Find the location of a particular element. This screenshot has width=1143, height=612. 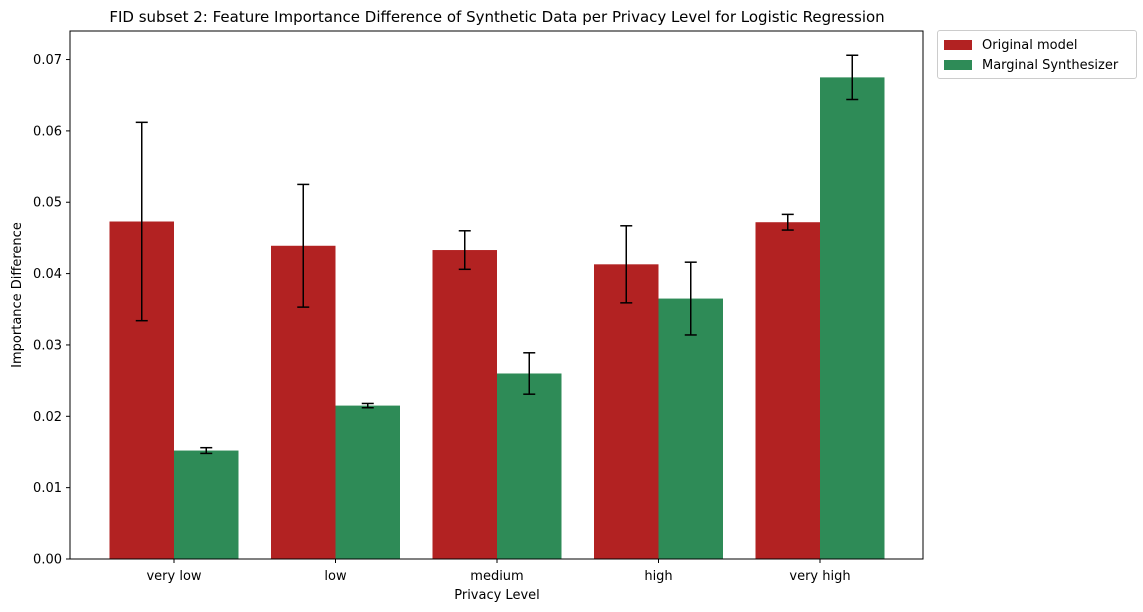

y-axis: 0.00 0.01 0.02 0.03 0.04 0.05 0.06 0.07 is located at coordinates (51, 310).